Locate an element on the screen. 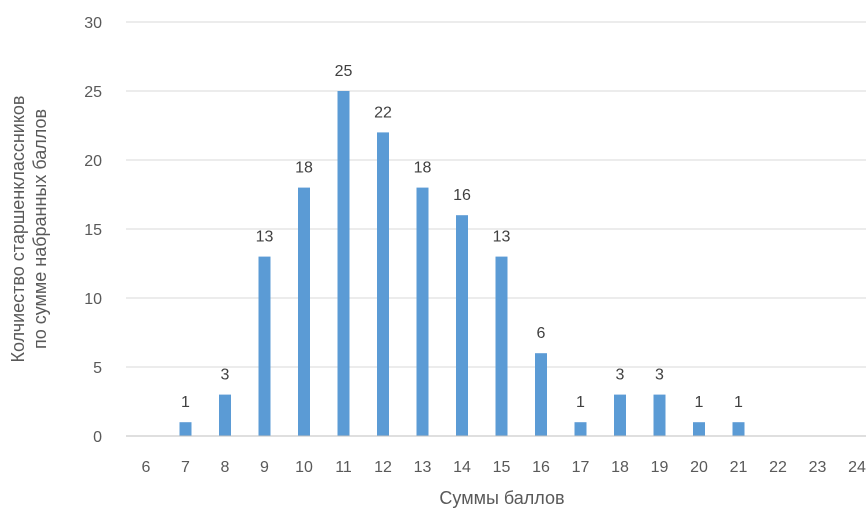  y-tick-label-15: 15 is located at coordinates (93, 230).